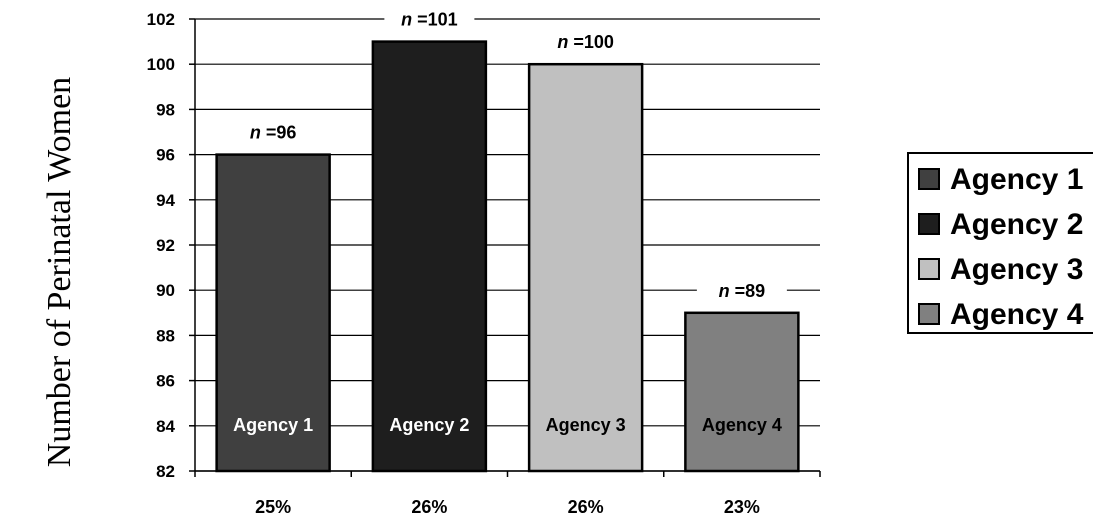 The width and height of the screenshot is (1093, 516). What do you see at coordinates (1016, 179) in the screenshot?
I see `legend-label: Agency 1` at bounding box center [1016, 179].